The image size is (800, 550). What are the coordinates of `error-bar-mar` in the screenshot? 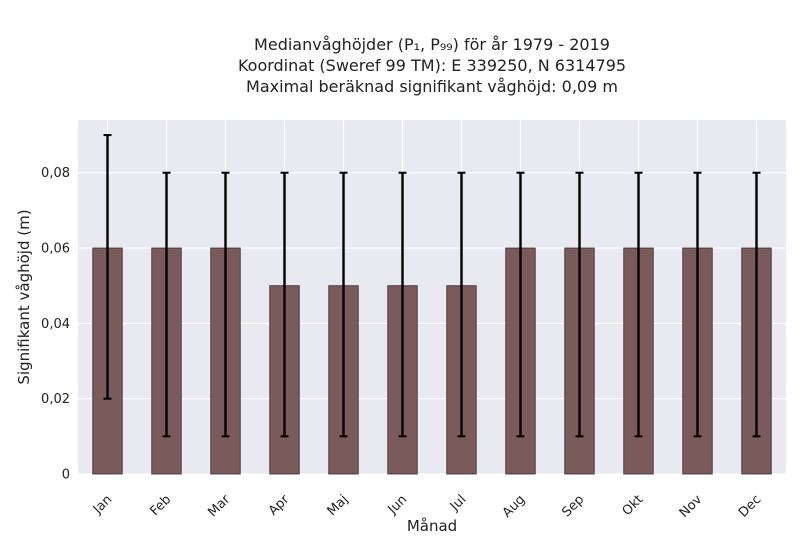 It's located at (225, 304).